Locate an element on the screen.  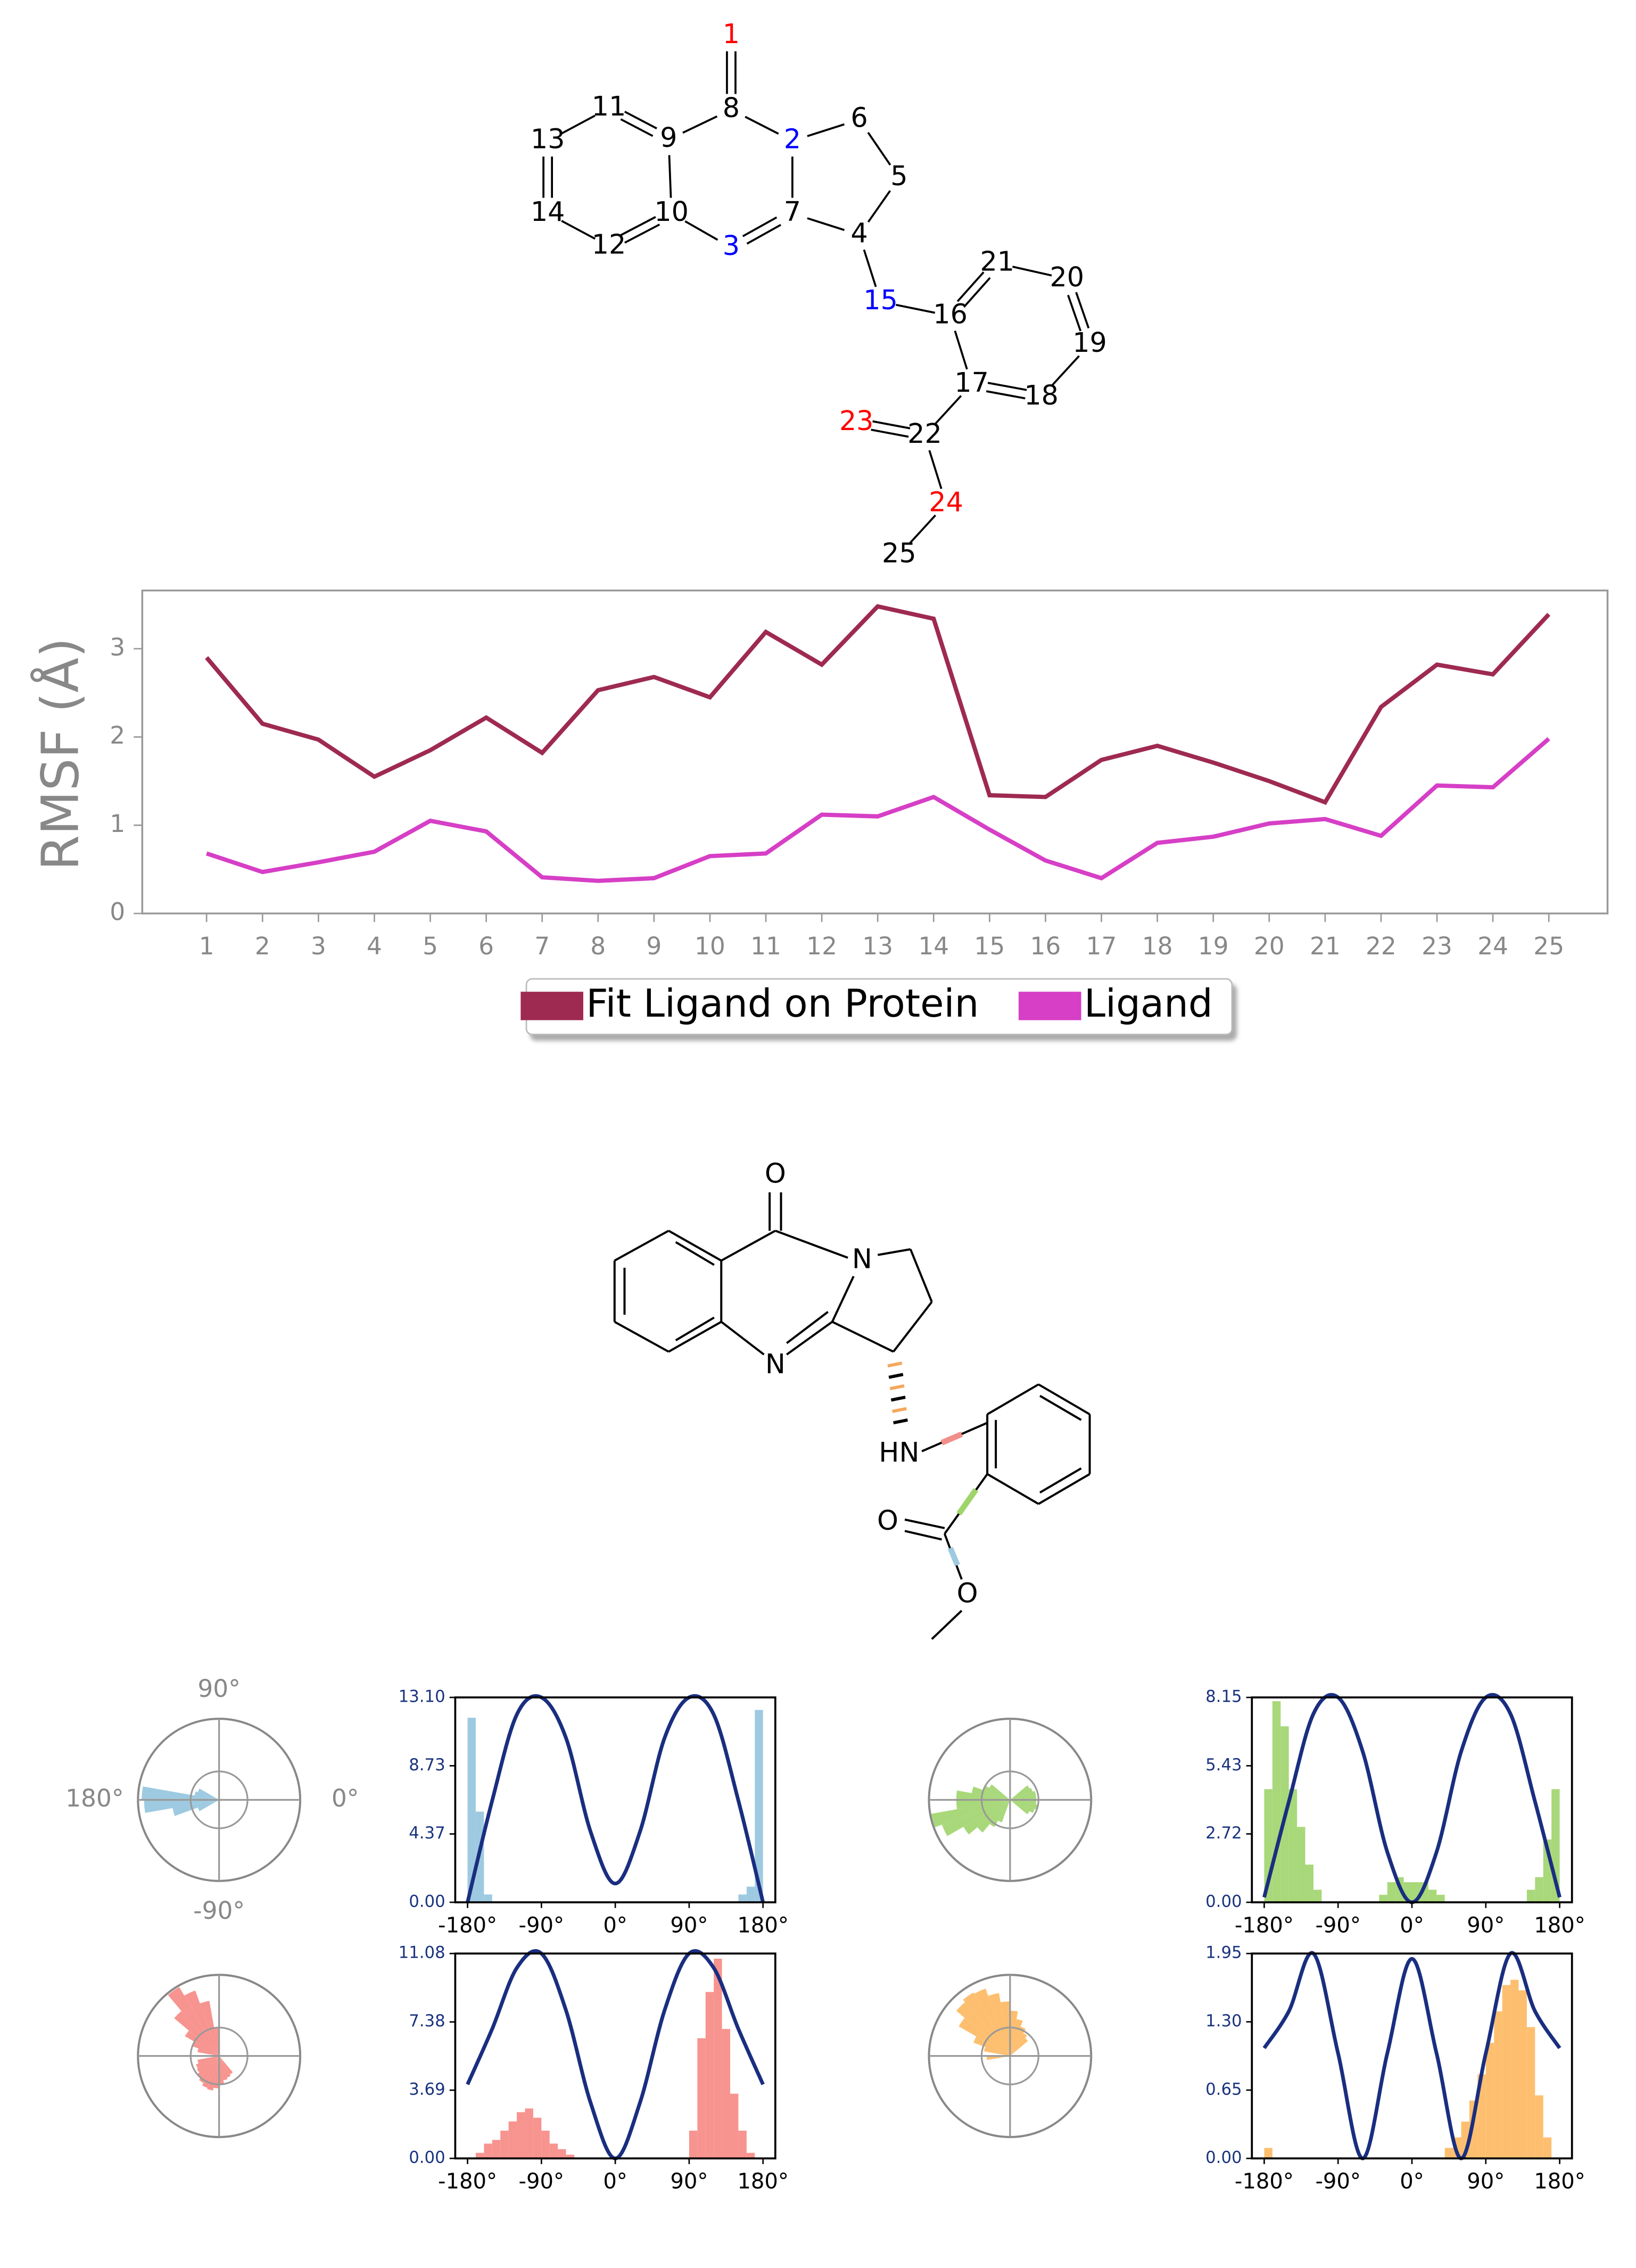
legend-label: Fit Ligand on Protein is located at coordinates (782, 1004).